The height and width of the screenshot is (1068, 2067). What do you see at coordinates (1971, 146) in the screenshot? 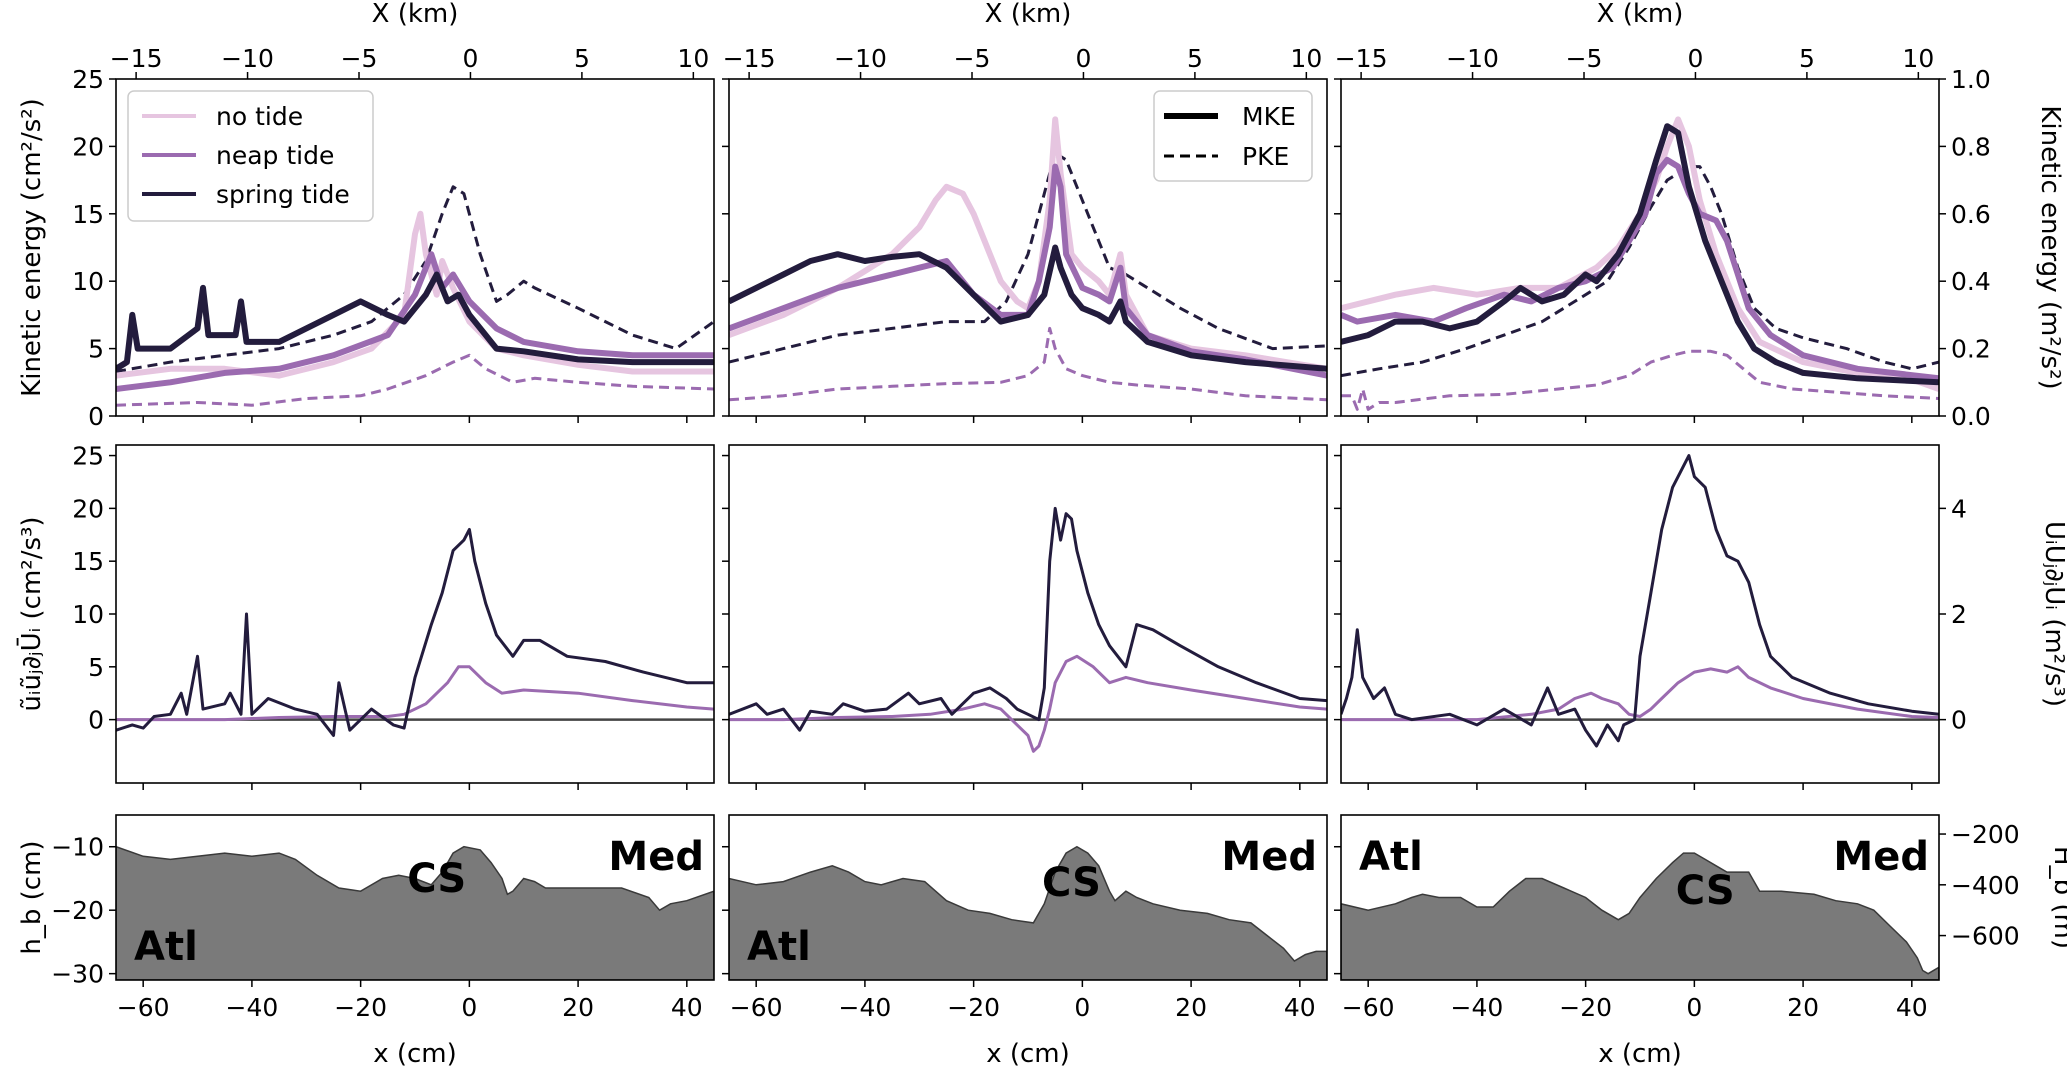
I see `right-y-tick-label: 0.8` at bounding box center [1971, 146].